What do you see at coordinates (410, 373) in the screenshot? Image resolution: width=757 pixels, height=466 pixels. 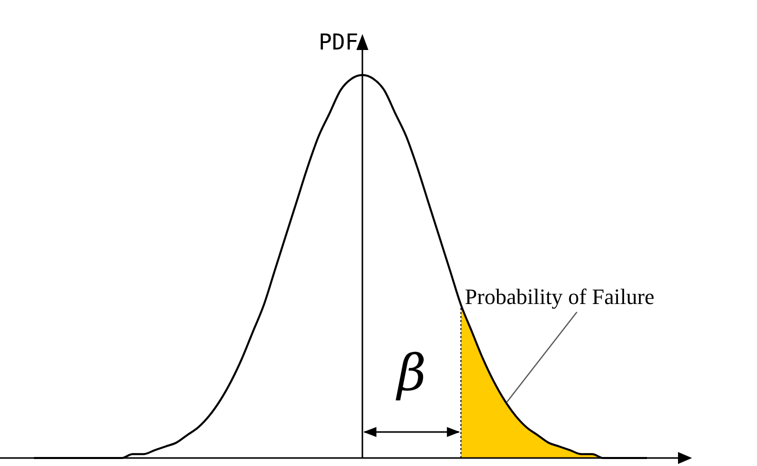 I see `annotation: β` at bounding box center [410, 373].